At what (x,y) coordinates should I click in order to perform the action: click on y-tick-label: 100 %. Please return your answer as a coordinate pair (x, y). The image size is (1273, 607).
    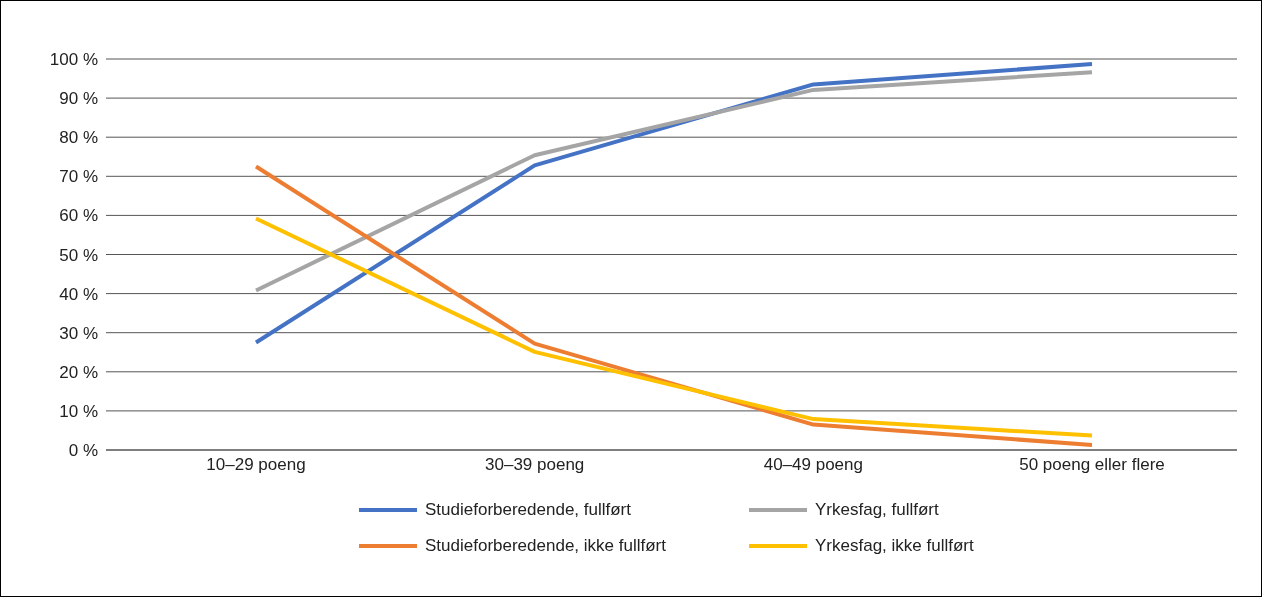
    Looking at the image, I should click on (73, 60).